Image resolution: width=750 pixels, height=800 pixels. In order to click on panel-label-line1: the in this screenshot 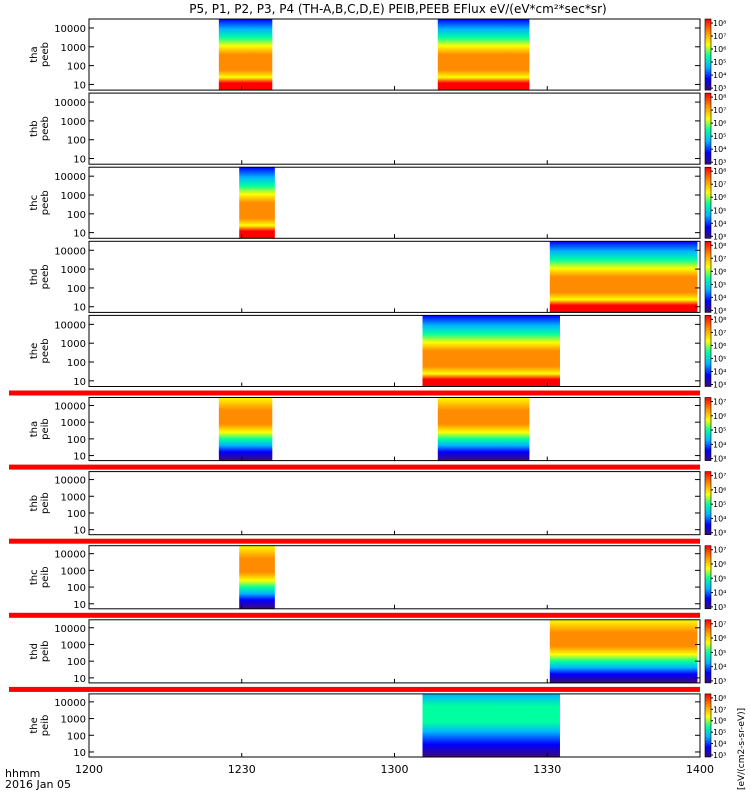, I will do `click(34, 351)`.